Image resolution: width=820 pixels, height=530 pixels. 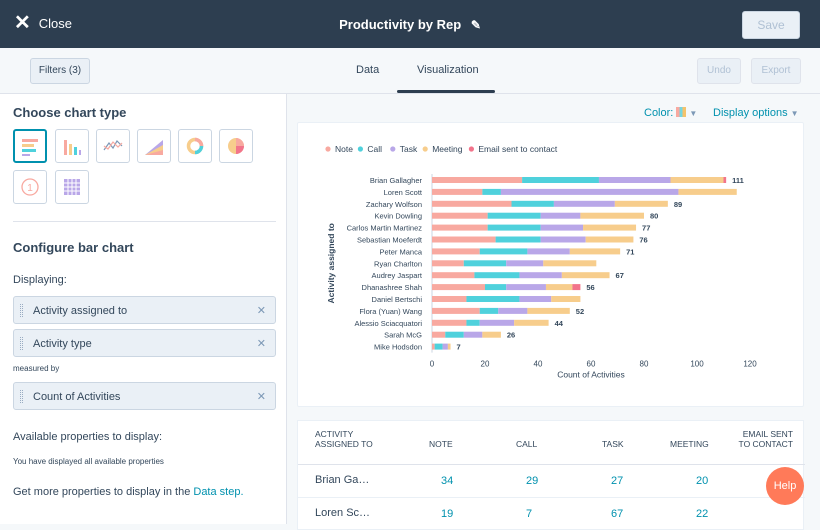 I want to click on col-header-activity-assigned-to: ACTIVITY ASSIGNED TO, so click(x=344, y=439).